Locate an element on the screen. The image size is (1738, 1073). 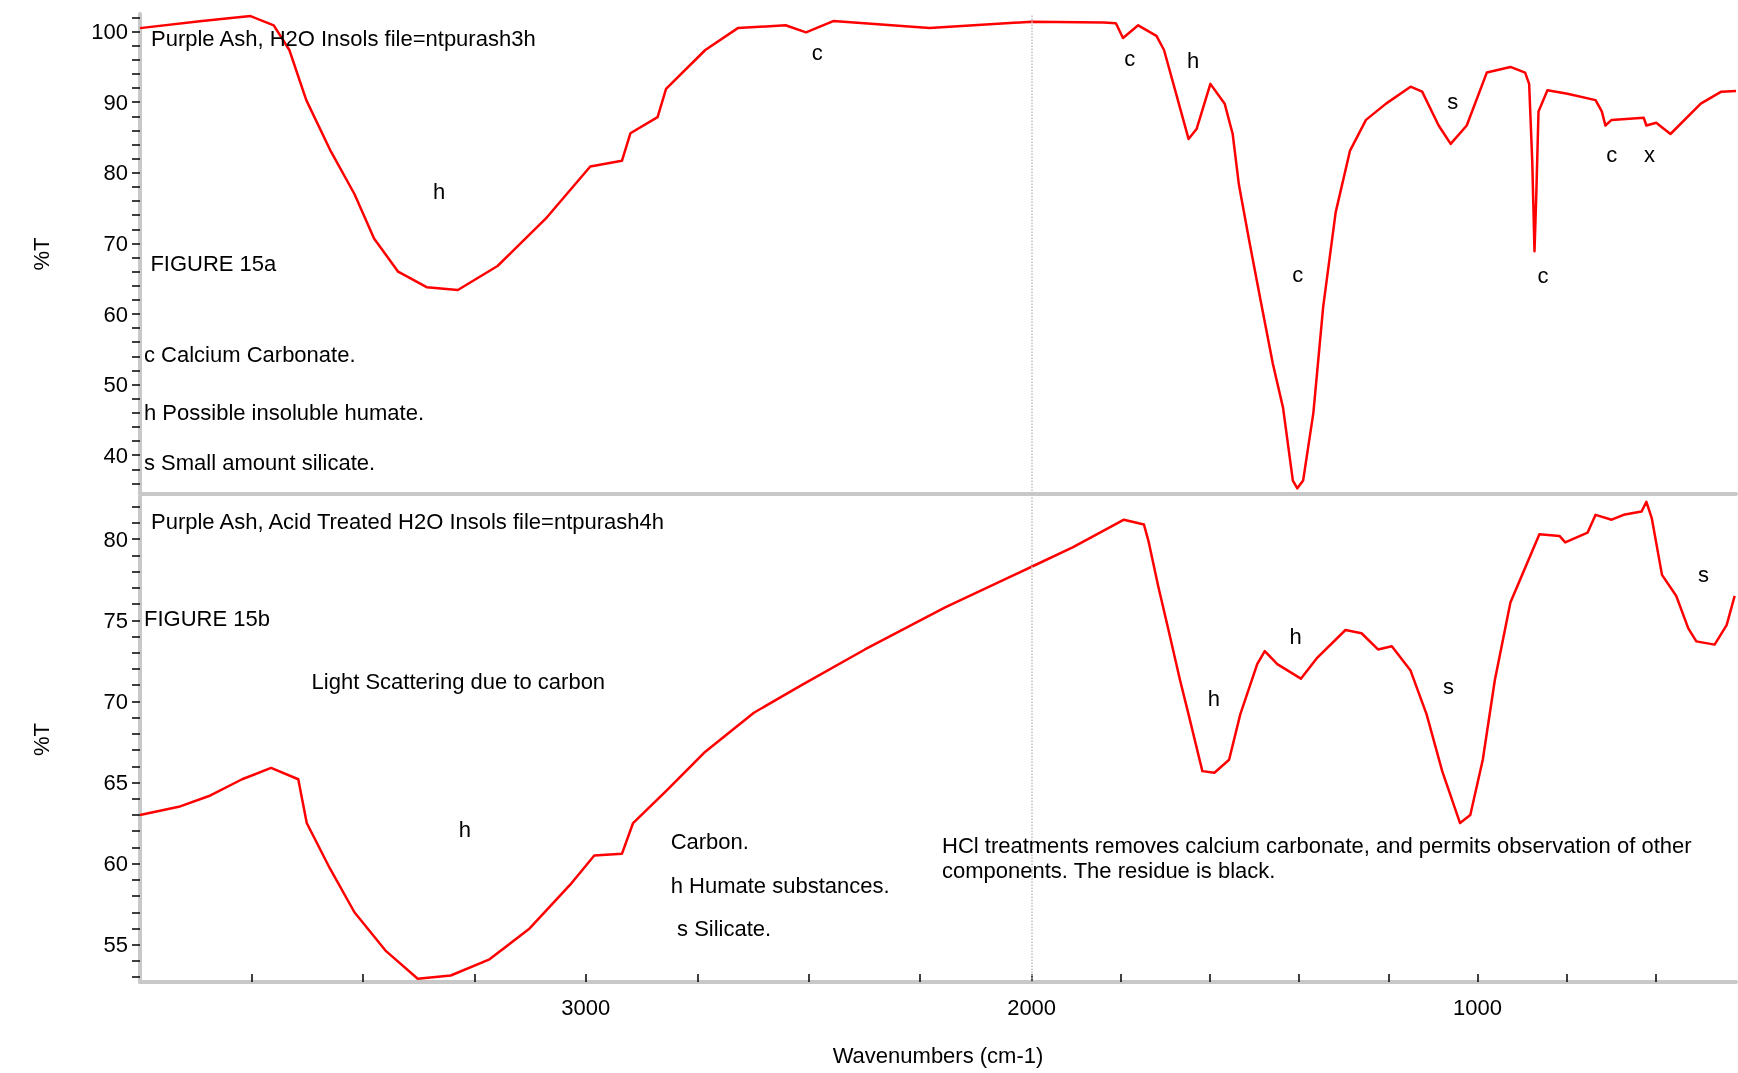
annotation: c Calcium Carbonate. is located at coordinates (250, 355).